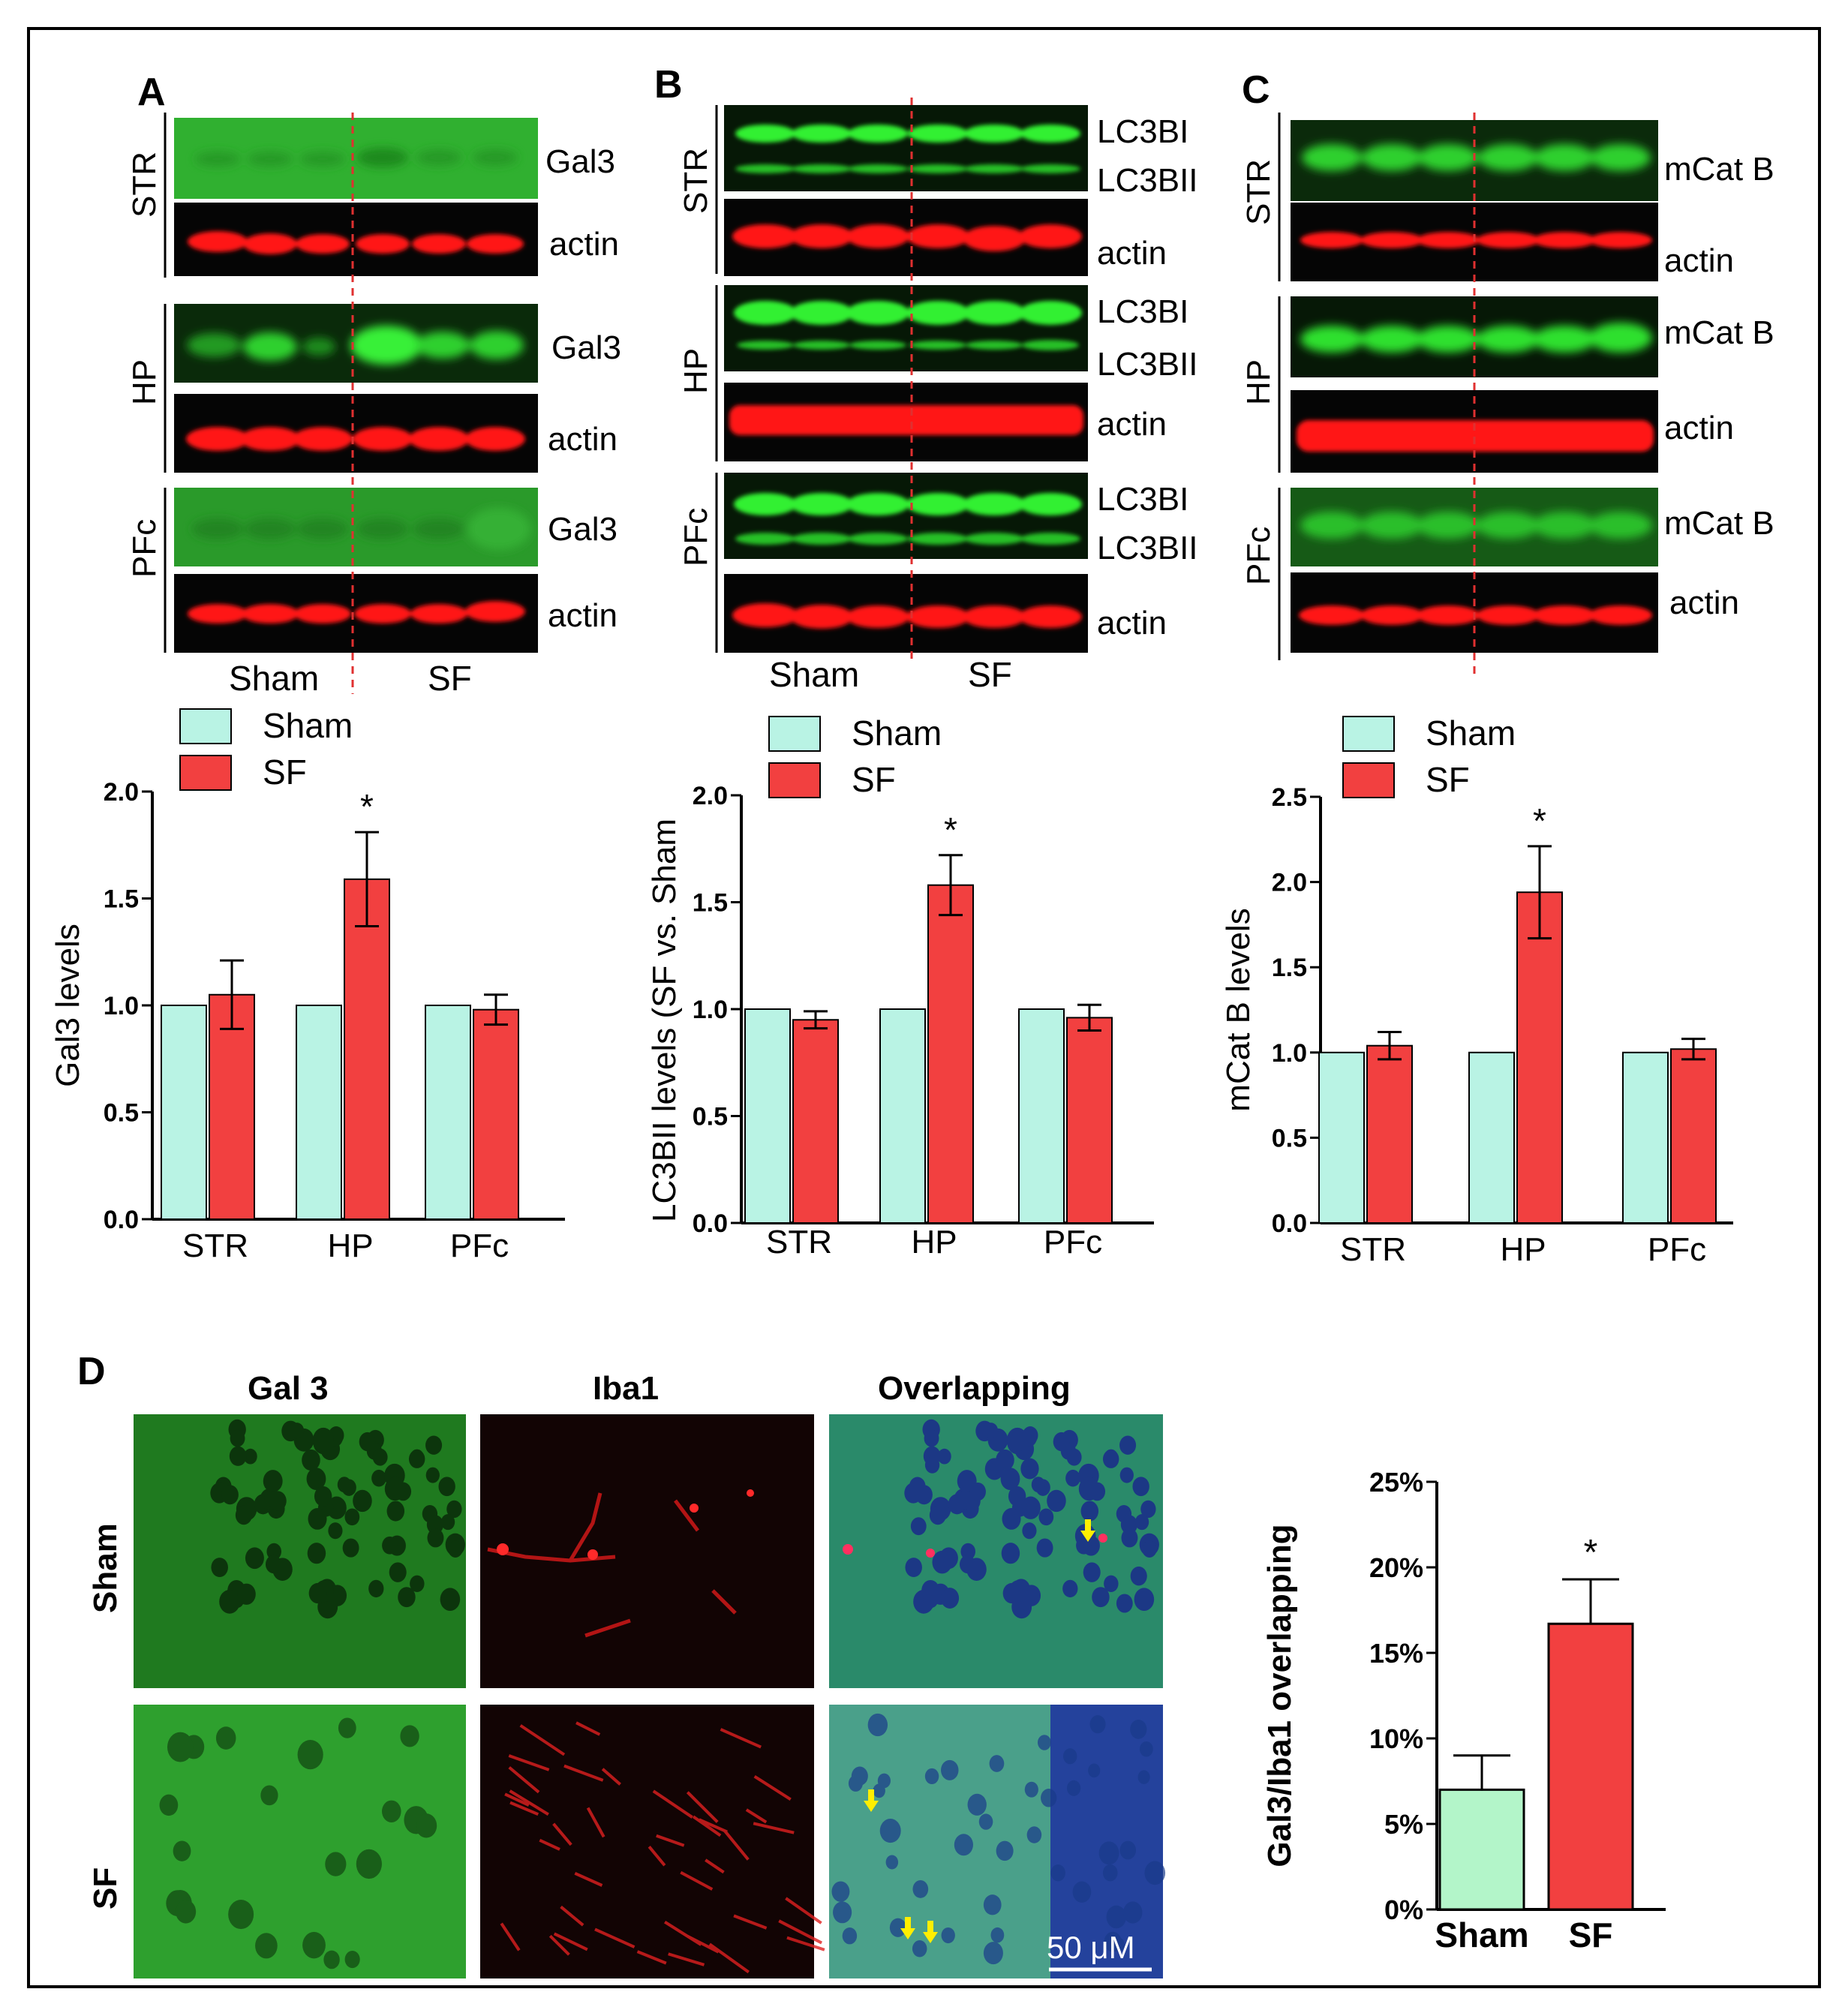 The height and width of the screenshot is (2010, 1848). What do you see at coordinates (1147, 364) in the screenshot?
I see `blot-label-lc3bii-hp: LC3BII` at bounding box center [1147, 364].